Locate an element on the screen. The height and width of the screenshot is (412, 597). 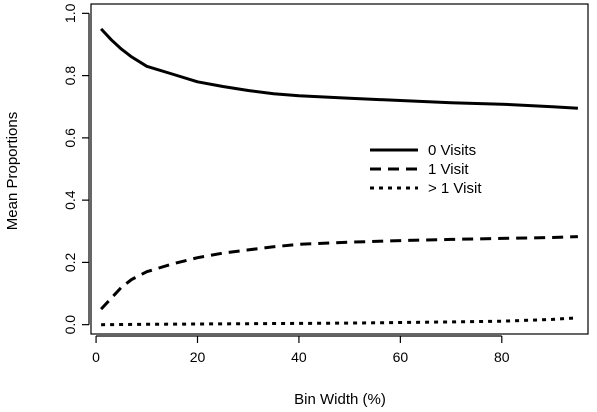
legend-label-2: 1 Visit is located at coordinates (448, 169).